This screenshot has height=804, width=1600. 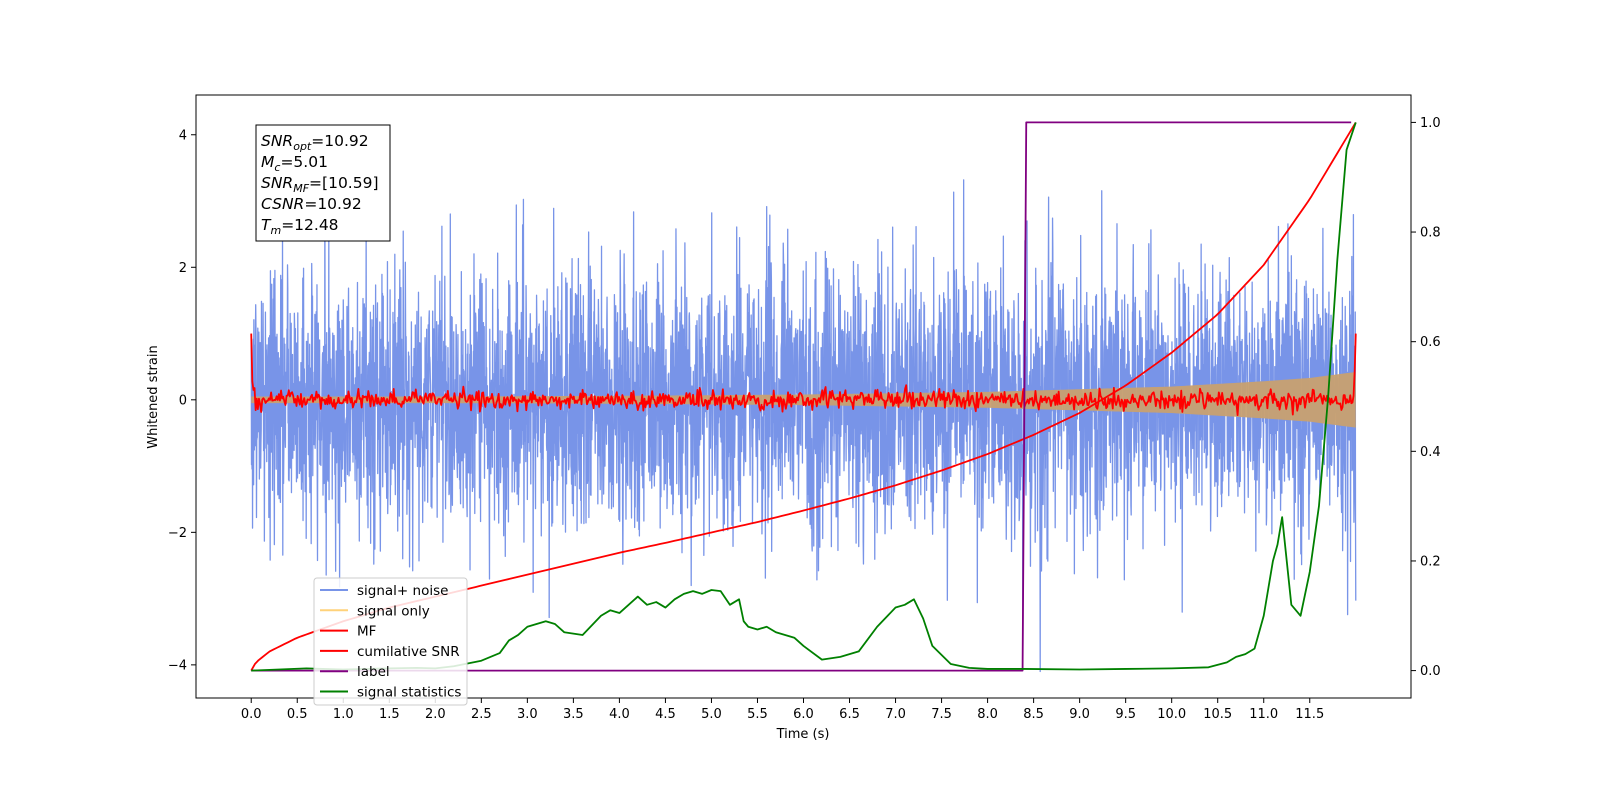 What do you see at coordinates (803, 714) in the screenshot?
I see `x-tick-label: 6.0` at bounding box center [803, 714].